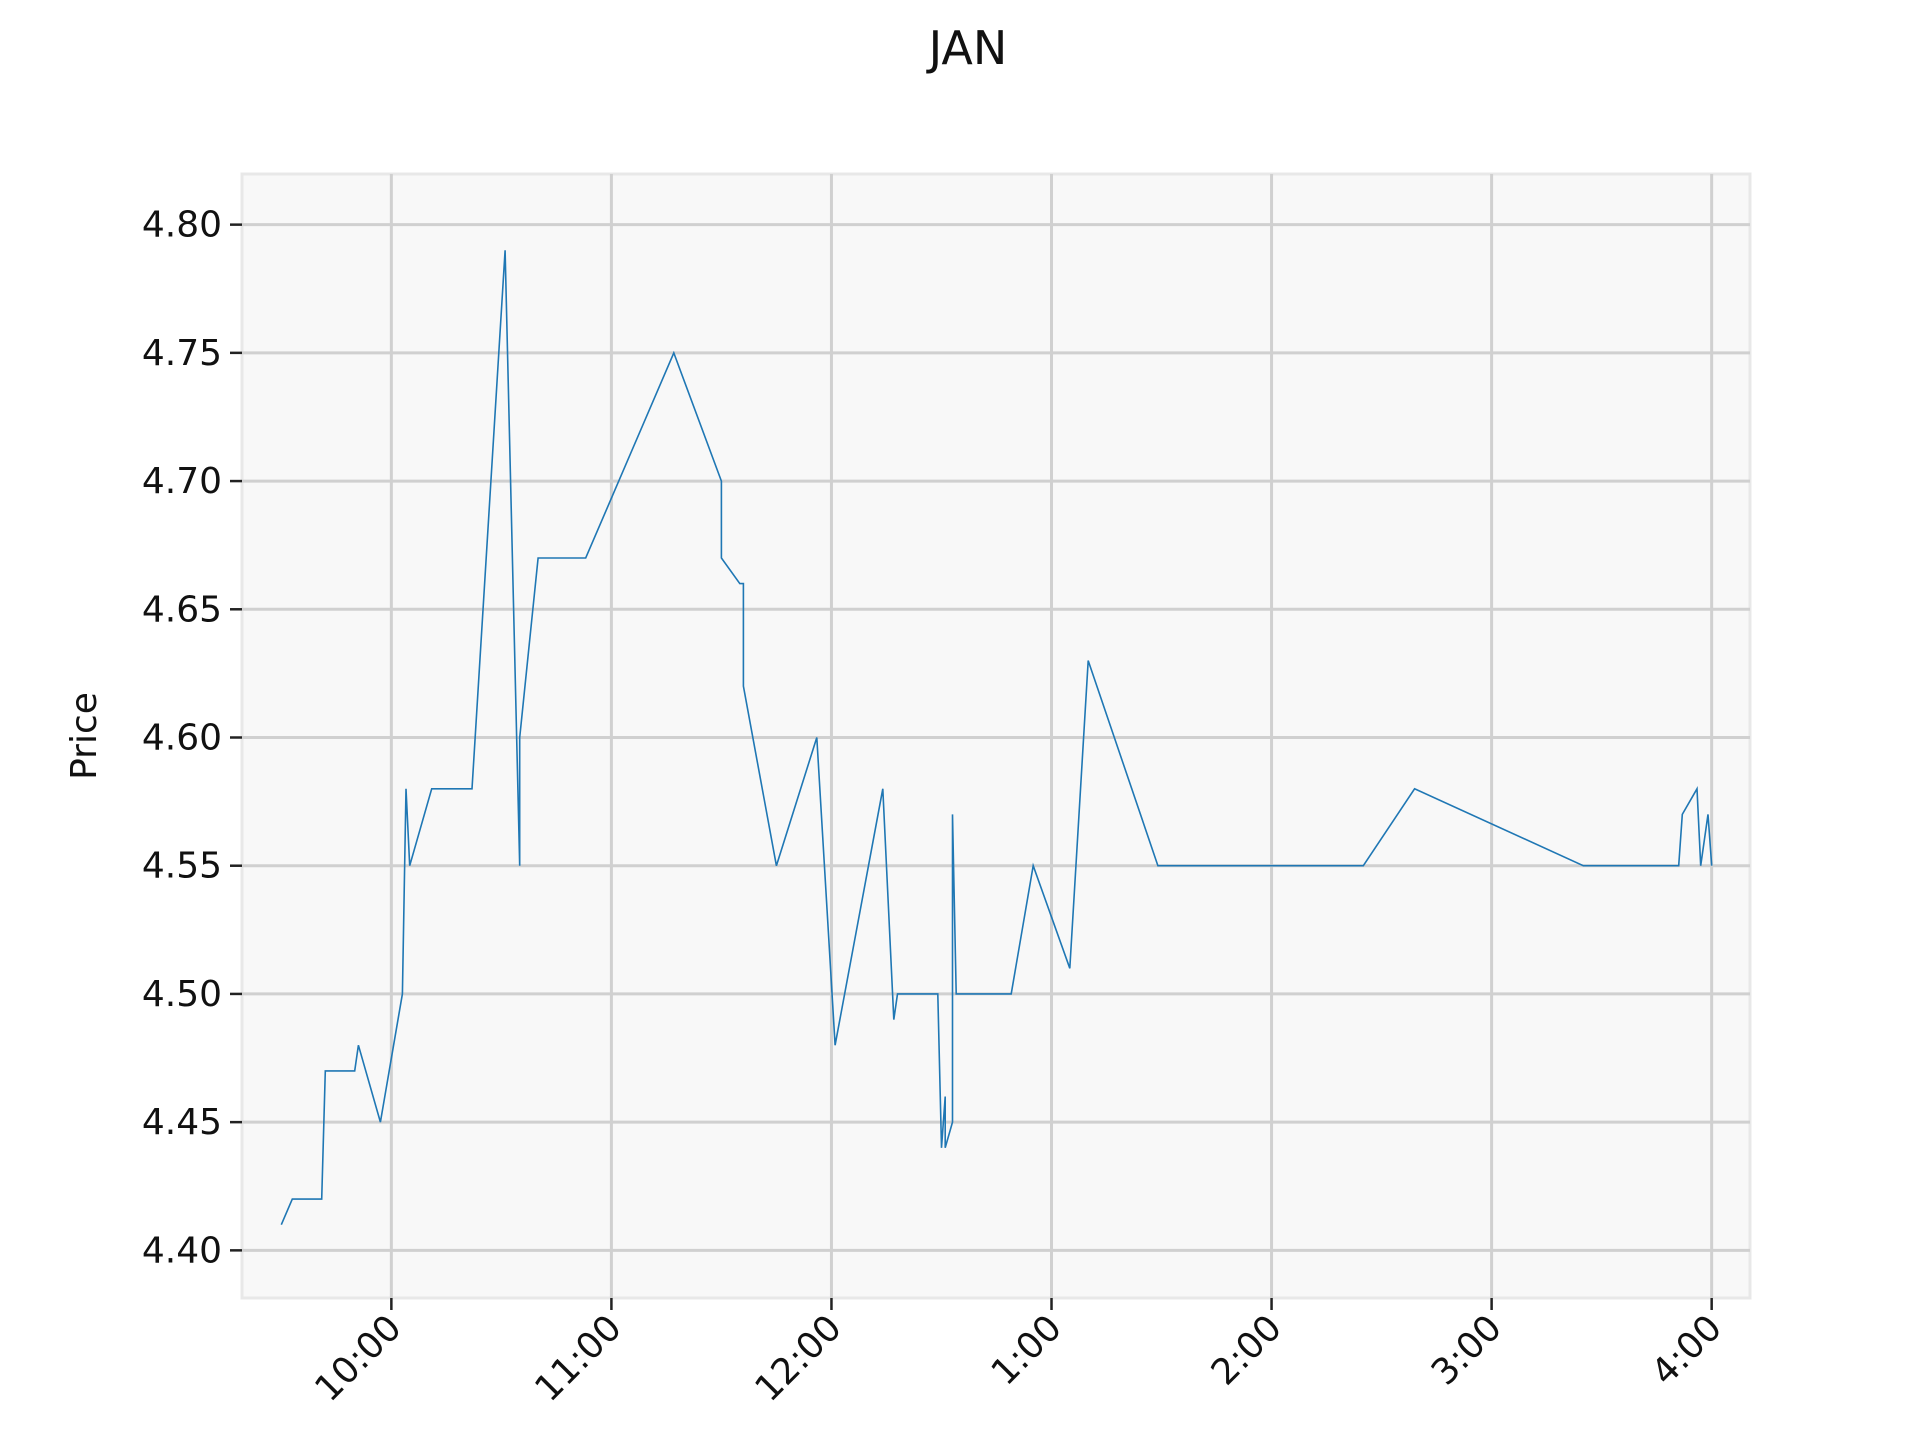  I want to click on y-tick-label: 4.75, so click(182, 353).